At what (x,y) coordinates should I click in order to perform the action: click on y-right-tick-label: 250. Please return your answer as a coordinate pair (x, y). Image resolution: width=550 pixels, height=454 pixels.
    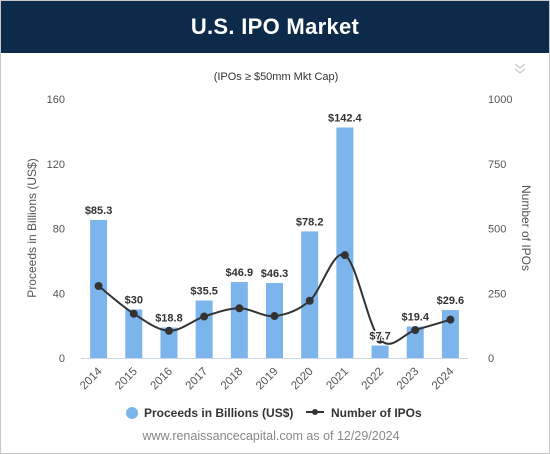
    Looking at the image, I should click on (497, 294).